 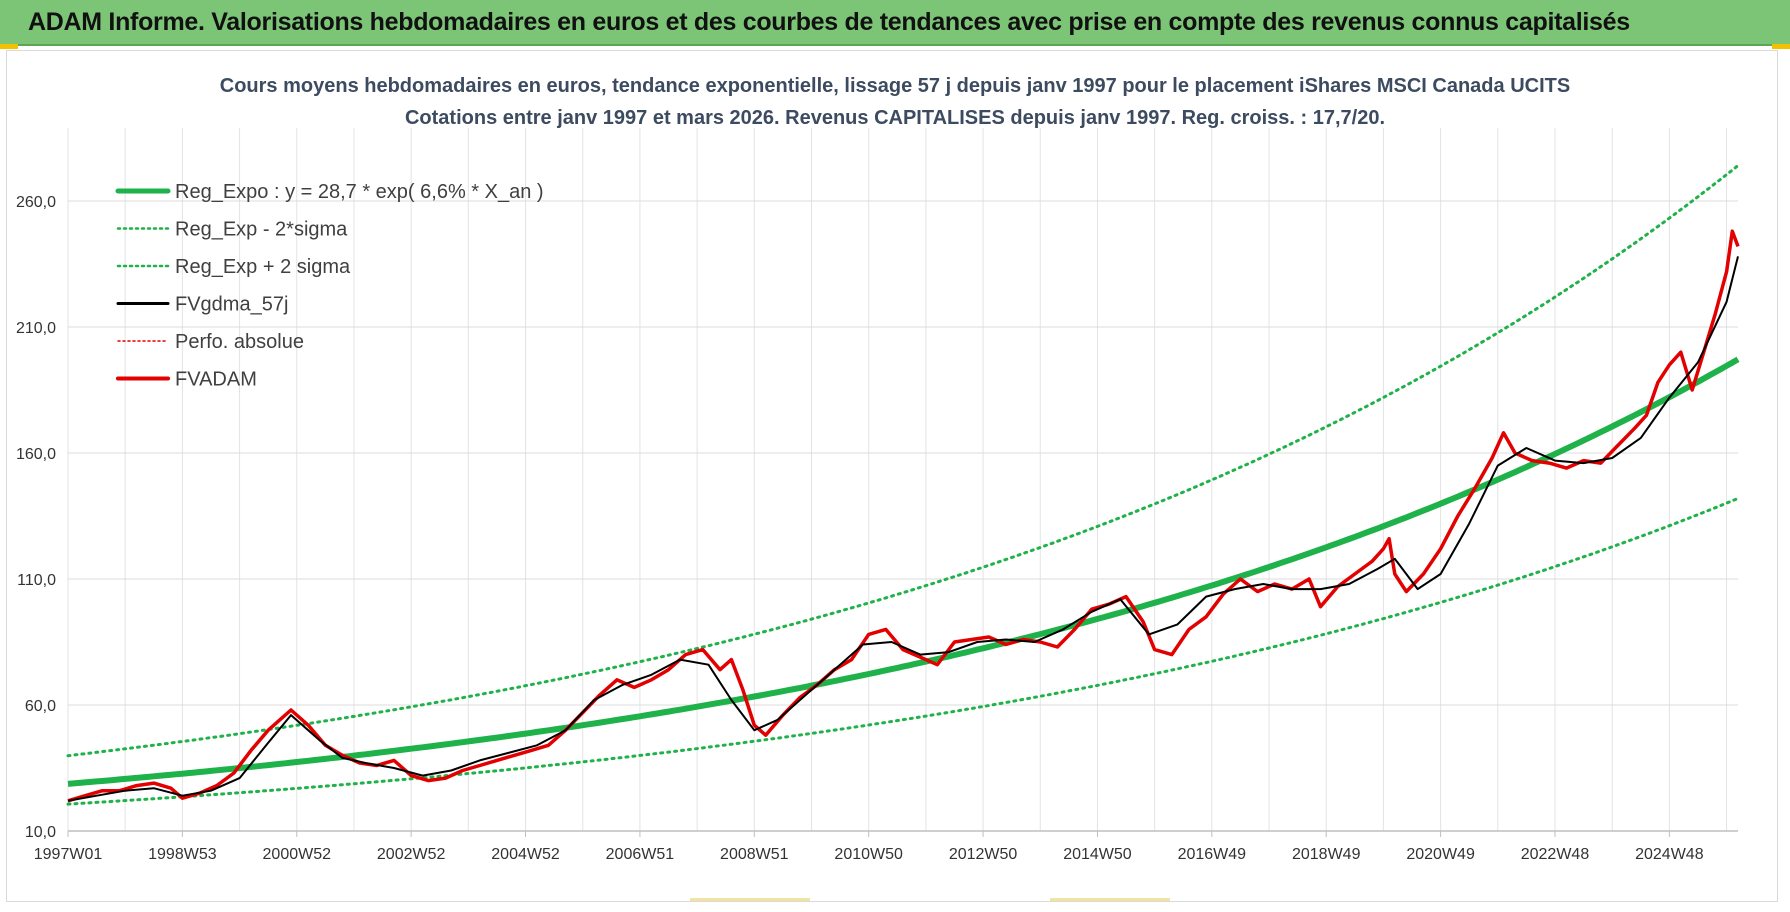 I want to click on y-tick-label: 60,0, so click(x=40, y=706).